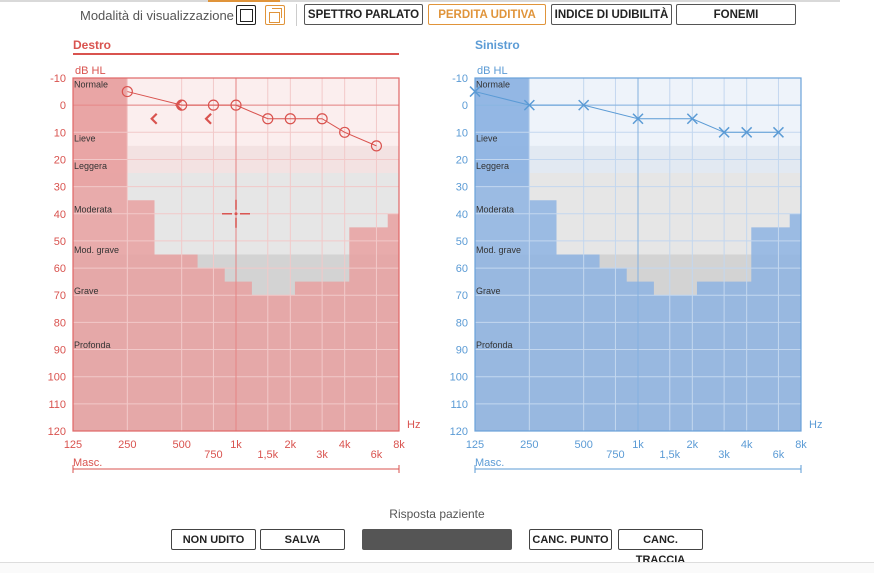 The width and height of the screenshot is (874, 573). I want to click on crosshair-cursor-icon, so click(236, 213).